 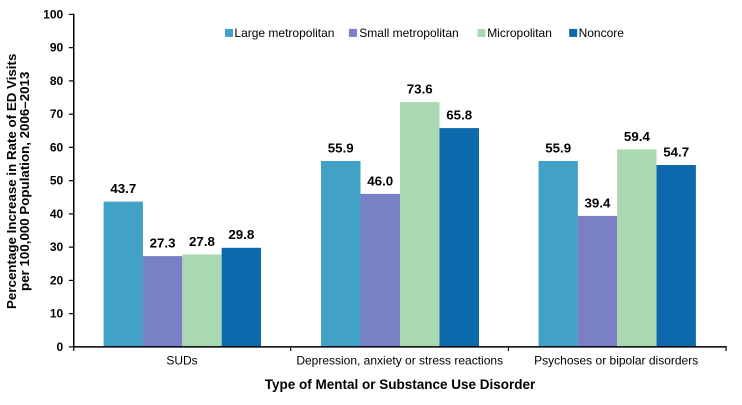 What do you see at coordinates (202, 241) in the screenshot?
I see `svg-text: 27.8` at bounding box center [202, 241].